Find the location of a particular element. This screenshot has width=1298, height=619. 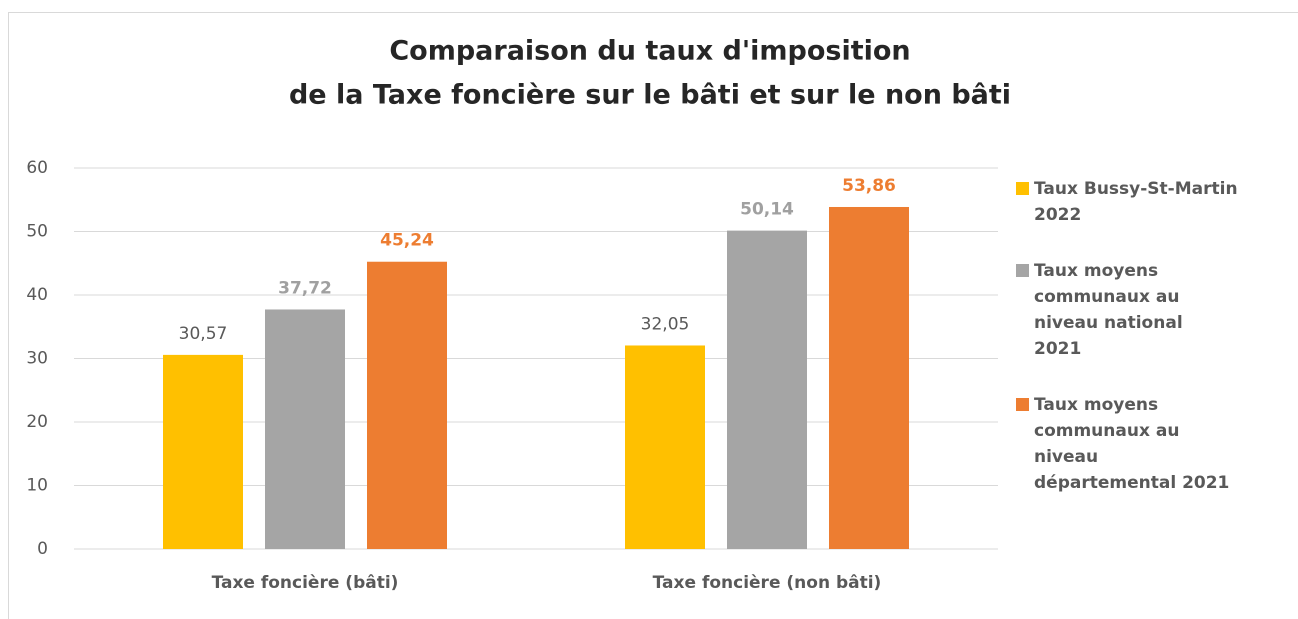

value-label: 53,86 is located at coordinates (869, 186).